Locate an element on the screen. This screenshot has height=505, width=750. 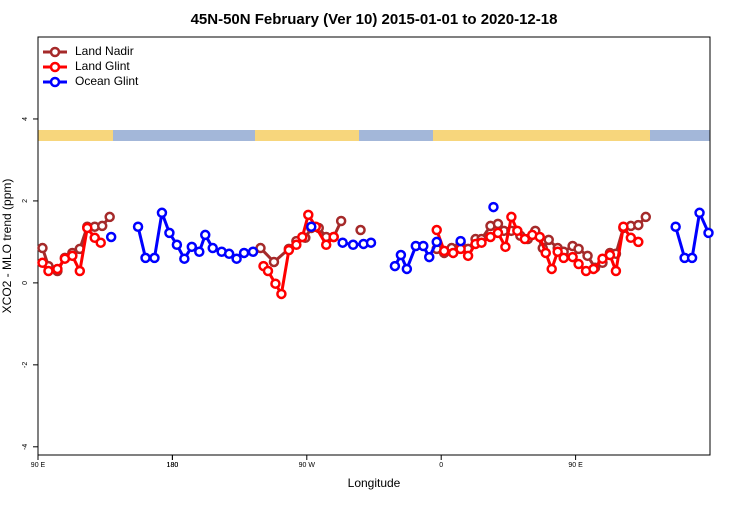
x-tick-label: 180 is located at coordinates (173, 465).